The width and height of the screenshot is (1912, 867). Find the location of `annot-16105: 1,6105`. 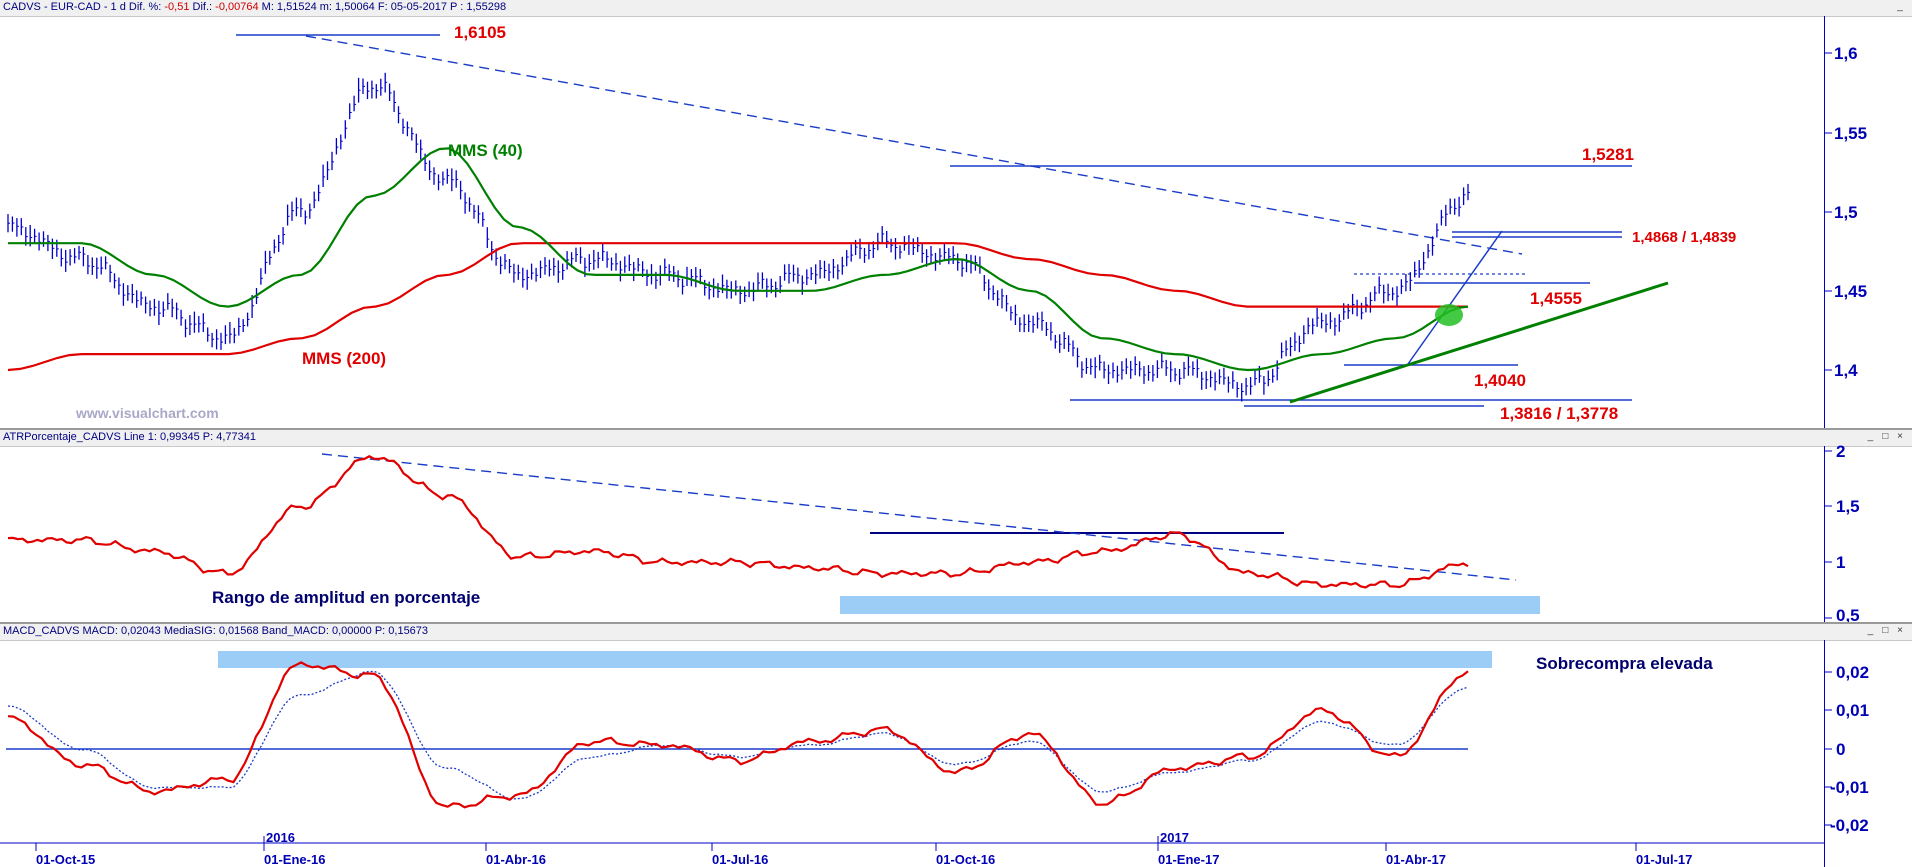

annot-16105: 1,6105 is located at coordinates (480, 32).